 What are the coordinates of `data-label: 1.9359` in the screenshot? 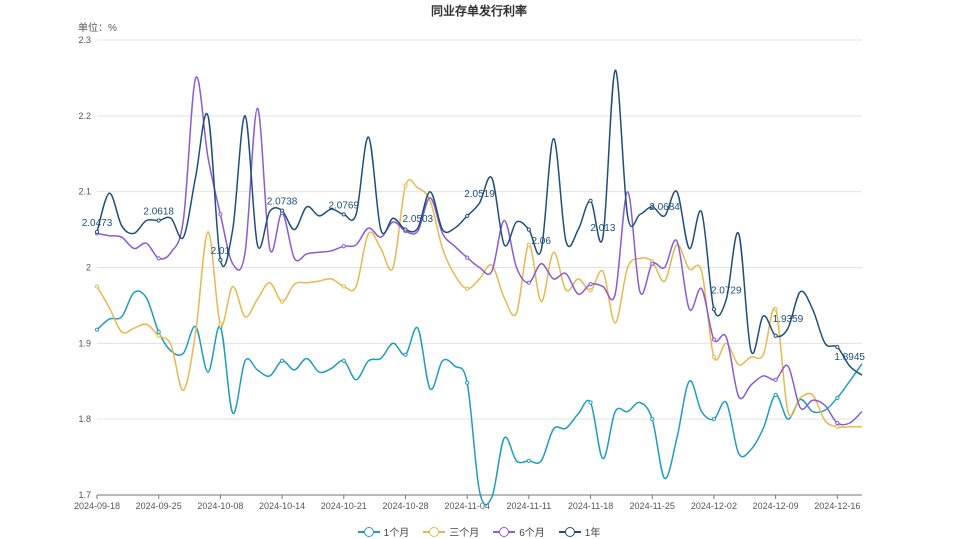 It's located at (788, 319).